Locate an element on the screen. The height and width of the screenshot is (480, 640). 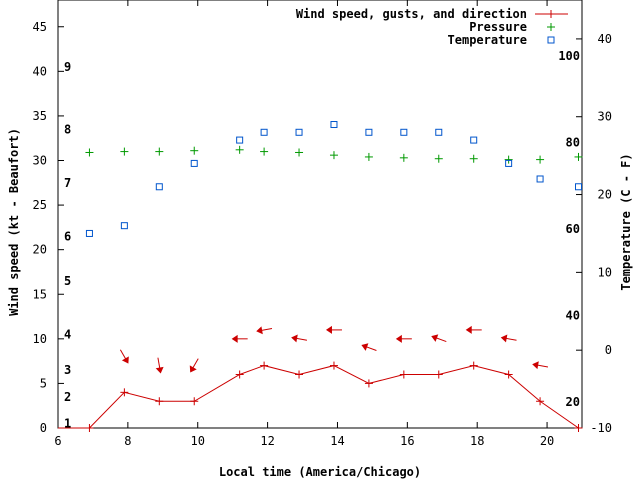
fahrenheit-label: 80 is located at coordinates (573, 143).